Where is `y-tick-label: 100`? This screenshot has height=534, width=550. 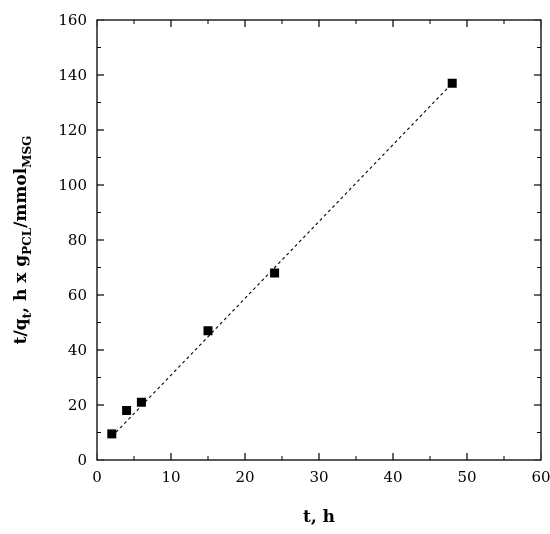 y-tick-label: 100 is located at coordinates (72, 185).